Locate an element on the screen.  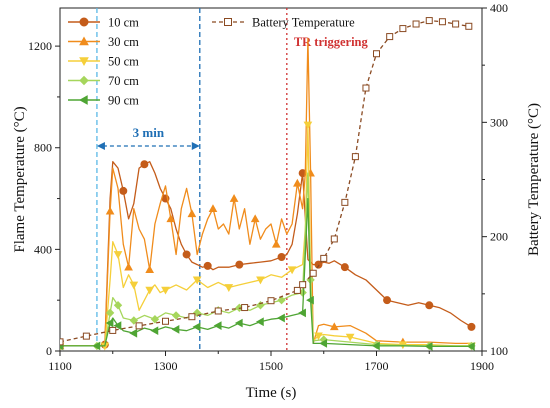
x-tick-label: 1900 is located at coordinates (482, 366).